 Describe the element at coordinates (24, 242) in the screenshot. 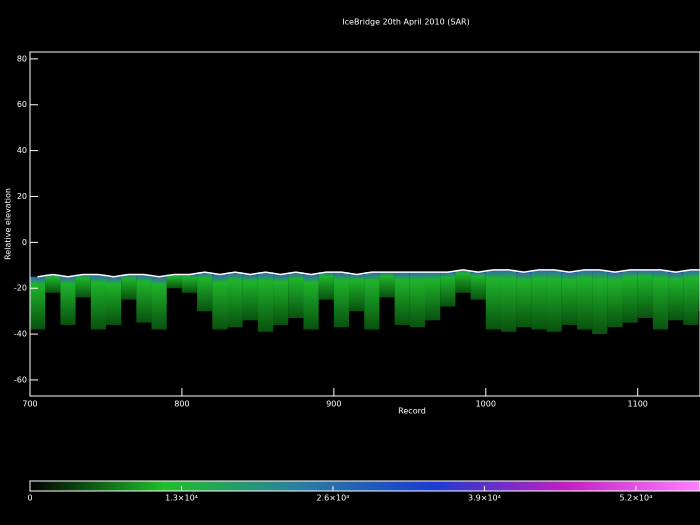

I see `y-tick-label: 0` at that location.